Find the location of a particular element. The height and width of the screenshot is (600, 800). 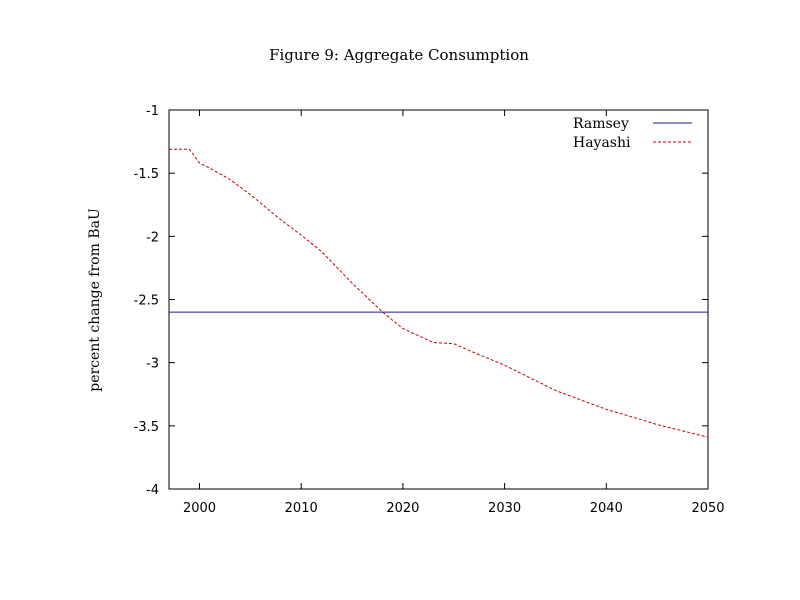

y-tick-label: -3 is located at coordinates (152, 364).